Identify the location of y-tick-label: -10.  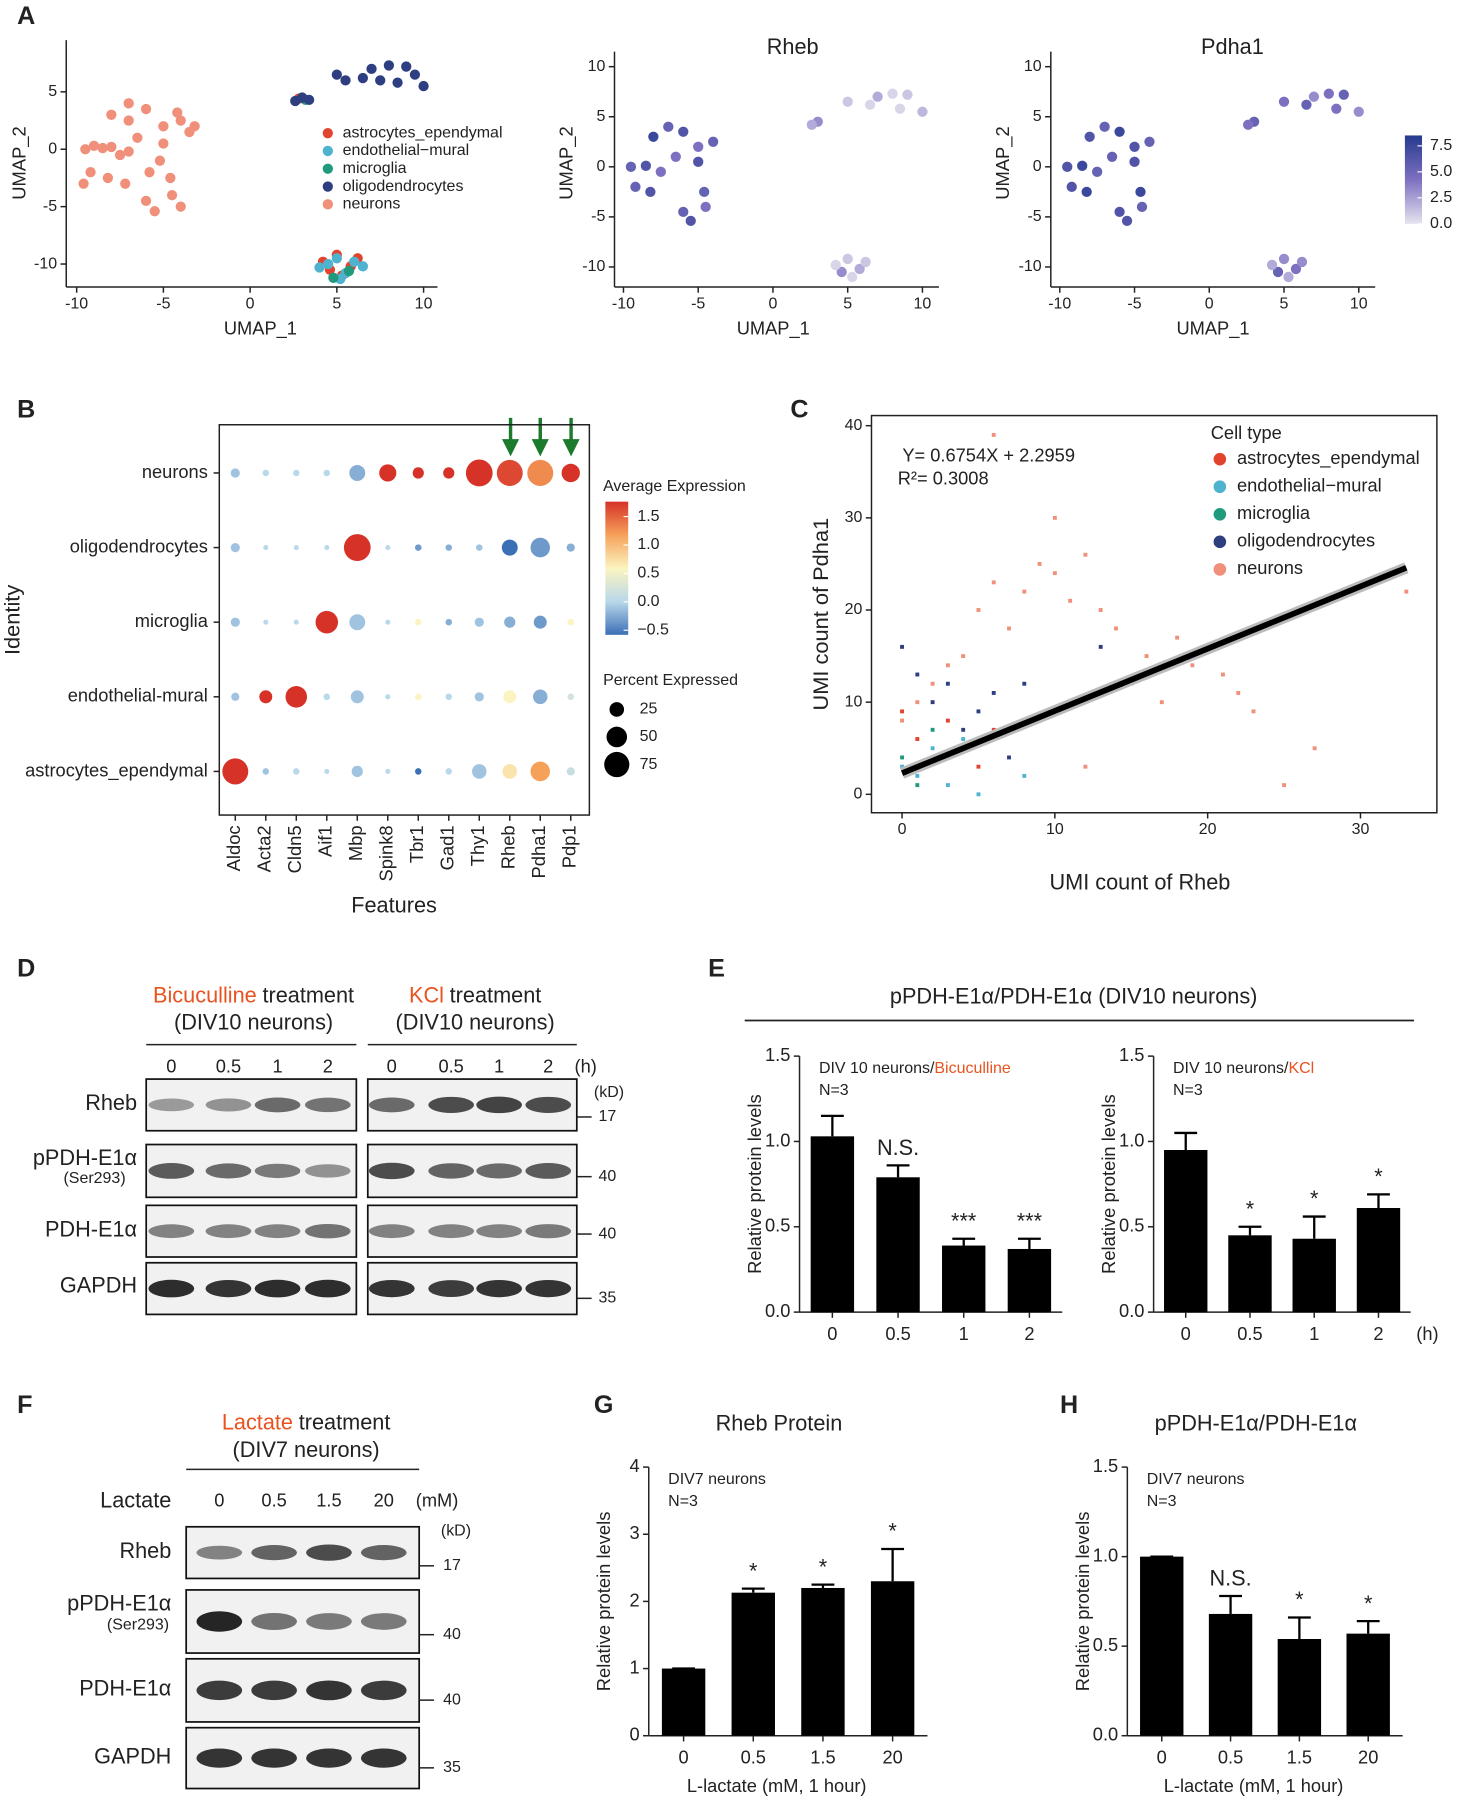
(1030, 266).